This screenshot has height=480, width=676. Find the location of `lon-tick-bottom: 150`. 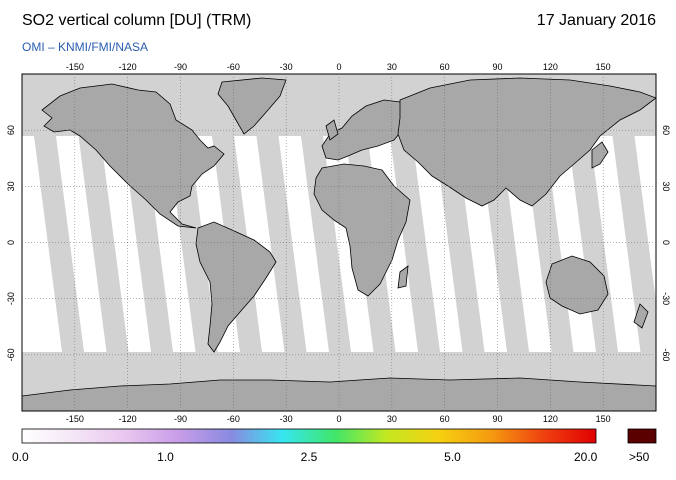

lon-tick-bottom: 150 is located at coordinates (603, 419).